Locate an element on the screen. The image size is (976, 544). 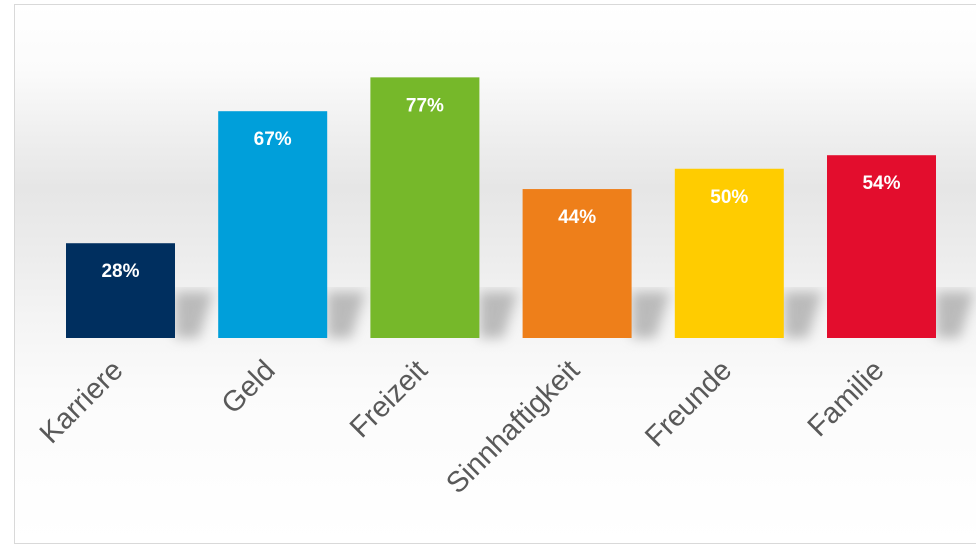
value-label-sinnhaftigkeit: 44% is located at coordinates (577, 217).